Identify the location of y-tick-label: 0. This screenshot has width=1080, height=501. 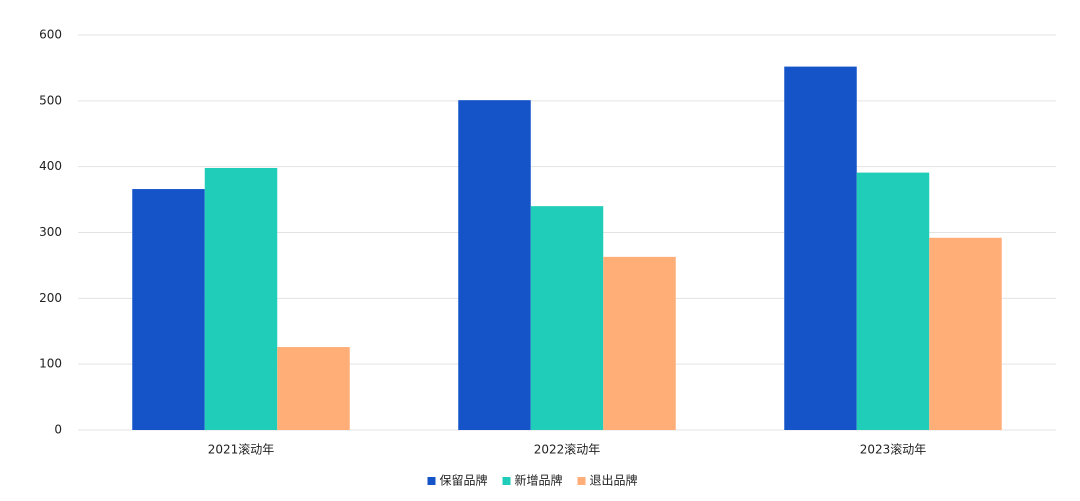
(58, 430).